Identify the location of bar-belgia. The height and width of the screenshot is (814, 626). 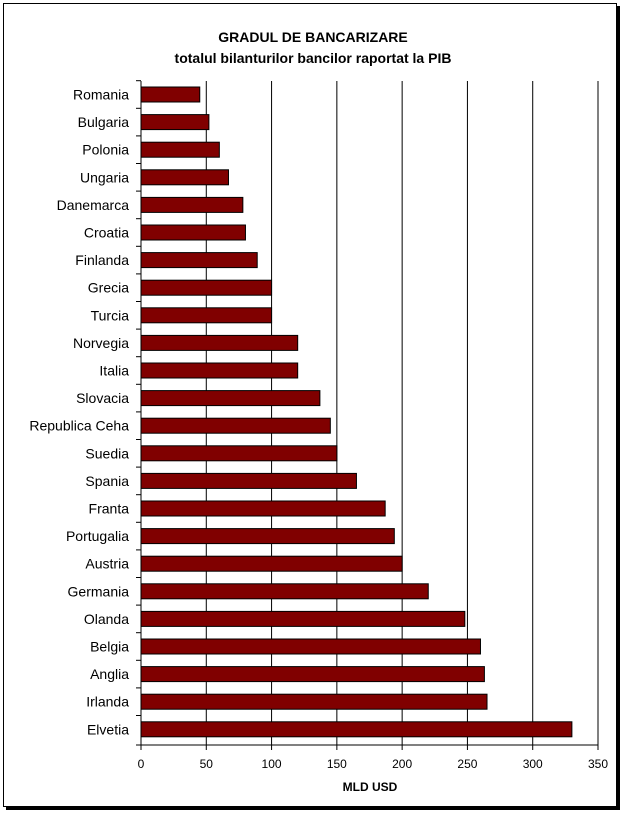
(310, 646).